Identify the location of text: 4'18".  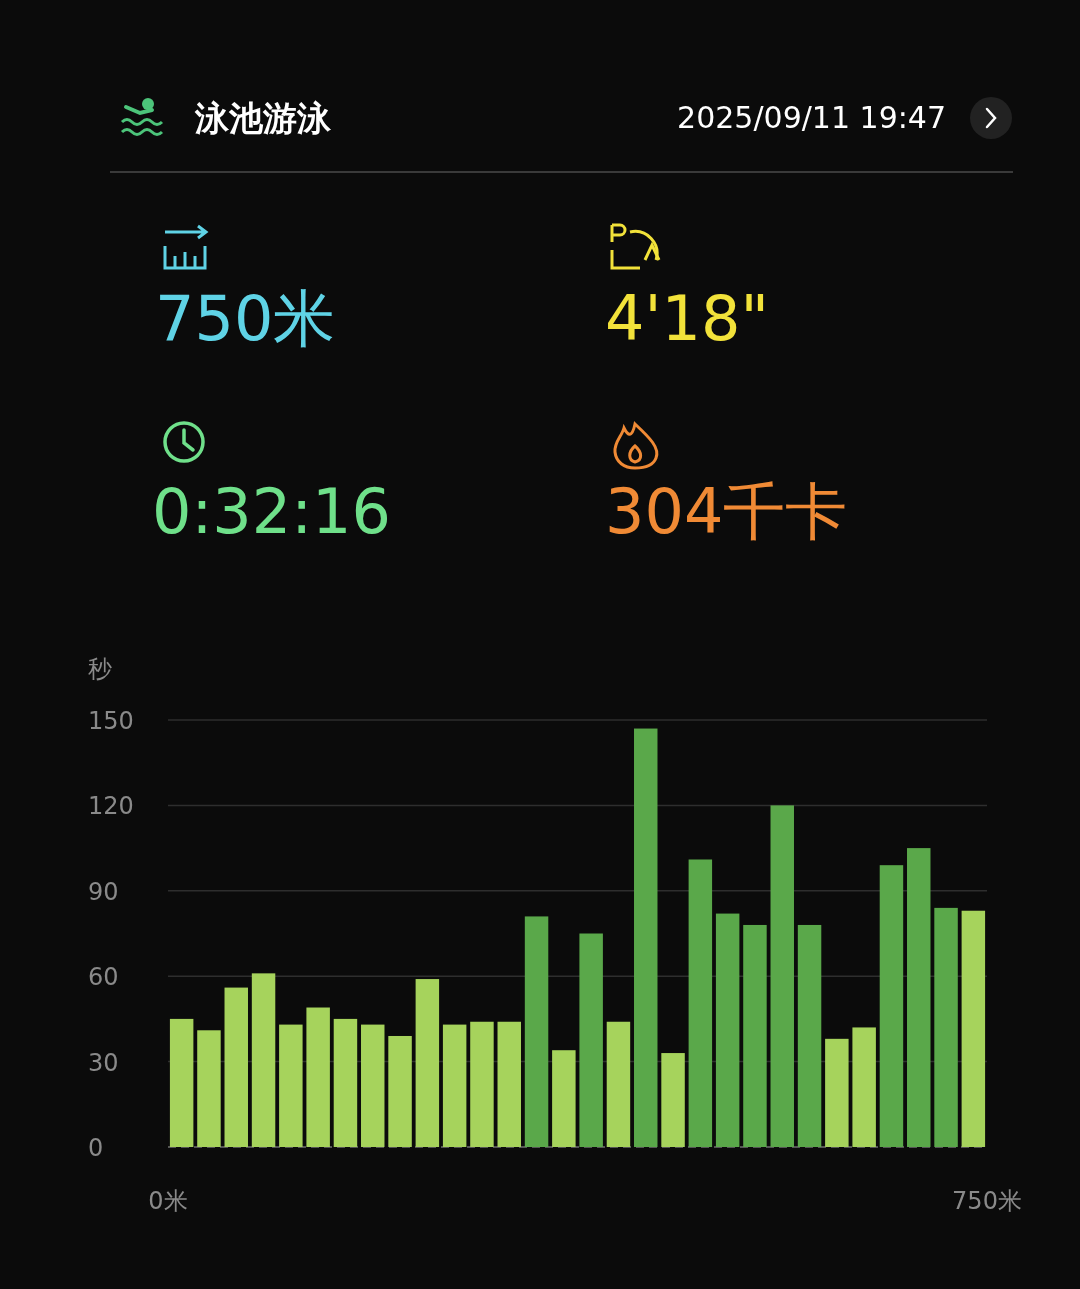
(687, 318).